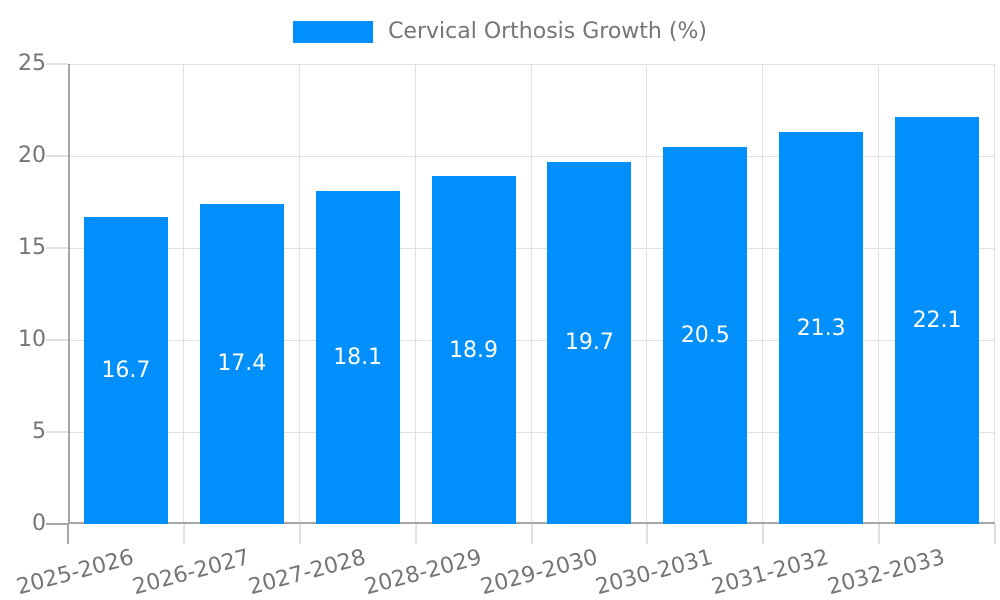 This screenshot has height=600, width=1000. I want to click on bar-value-label: 18.1, so click(358, 357).